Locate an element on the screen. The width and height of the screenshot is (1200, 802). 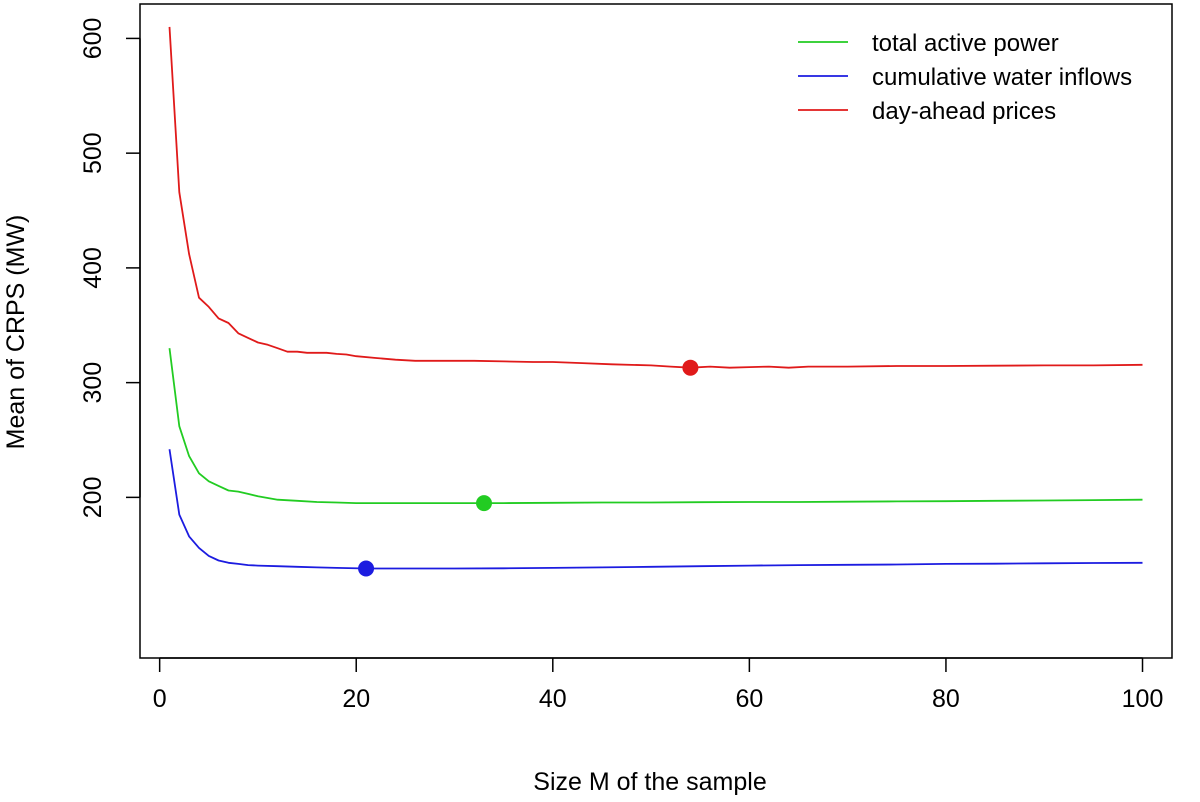
x-axis: 0 20 40 60 80 100 is located at coordinates (658, 685).